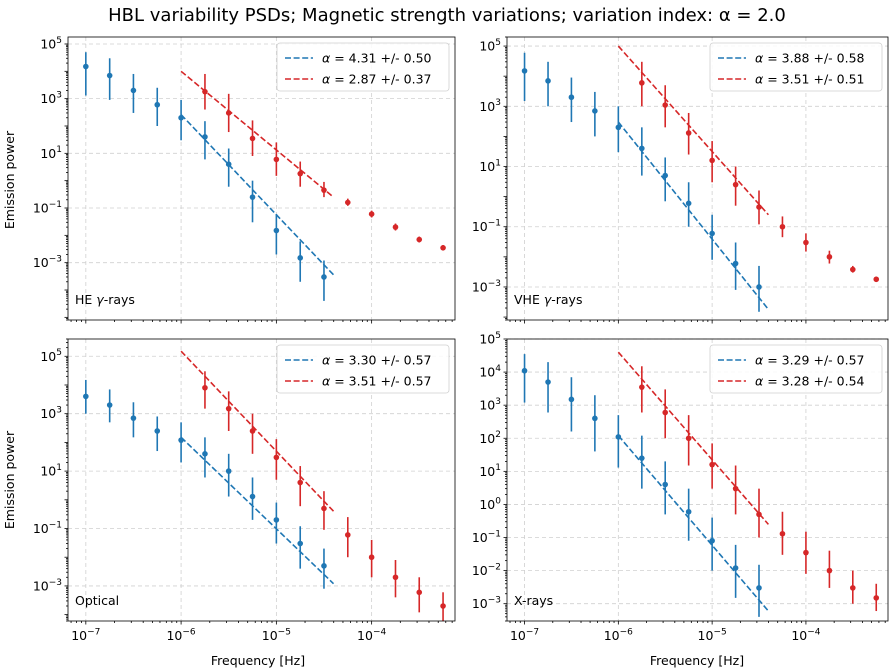  What do you see at coordinates (51, 44) in the screenshot?
I see `panel-1-y-tick-label: 10⁵` at bounding box center [51, 44].